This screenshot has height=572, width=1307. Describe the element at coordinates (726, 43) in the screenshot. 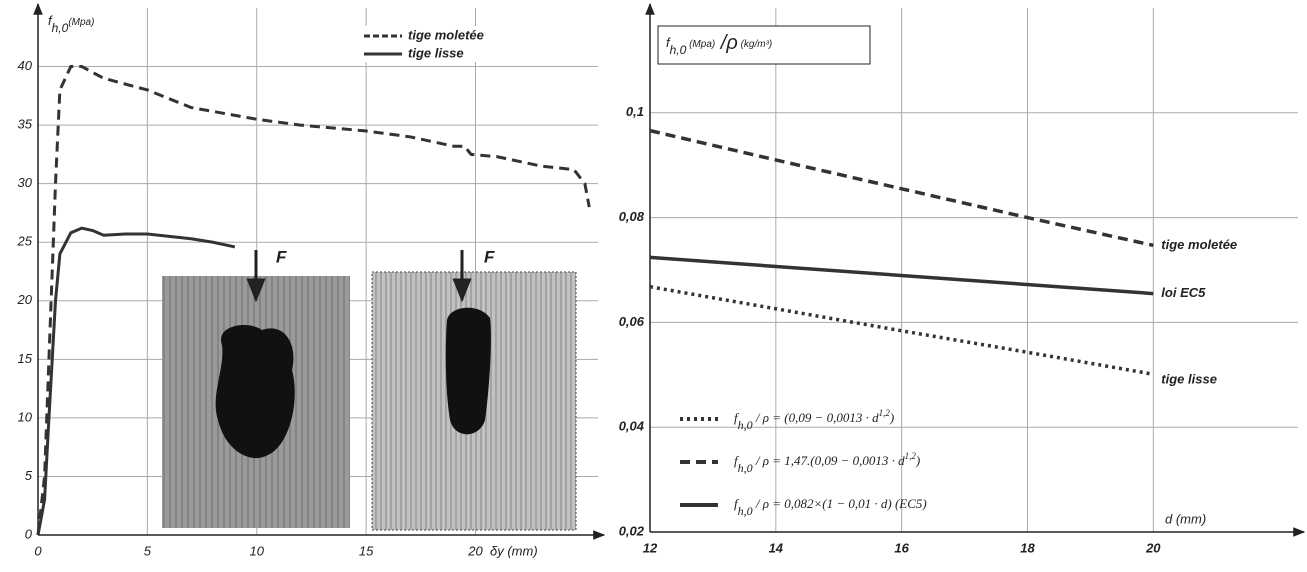

I see `label-part: /ρ` at that location.